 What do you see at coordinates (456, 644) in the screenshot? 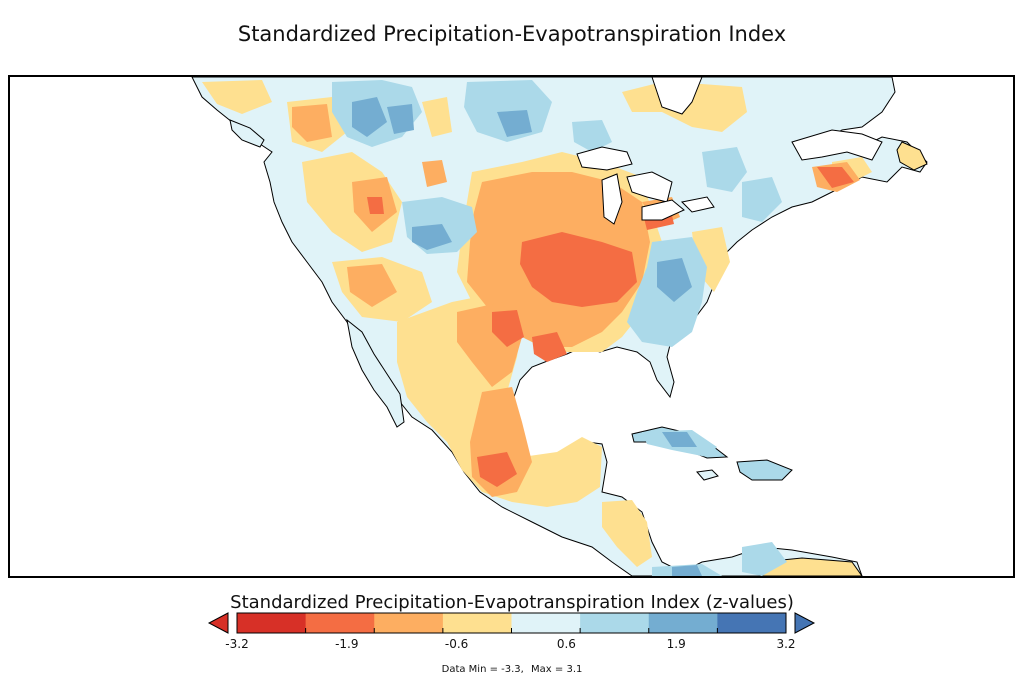
I see `colorbar-tick-label: -0.6` at bounding box center [456, 644].